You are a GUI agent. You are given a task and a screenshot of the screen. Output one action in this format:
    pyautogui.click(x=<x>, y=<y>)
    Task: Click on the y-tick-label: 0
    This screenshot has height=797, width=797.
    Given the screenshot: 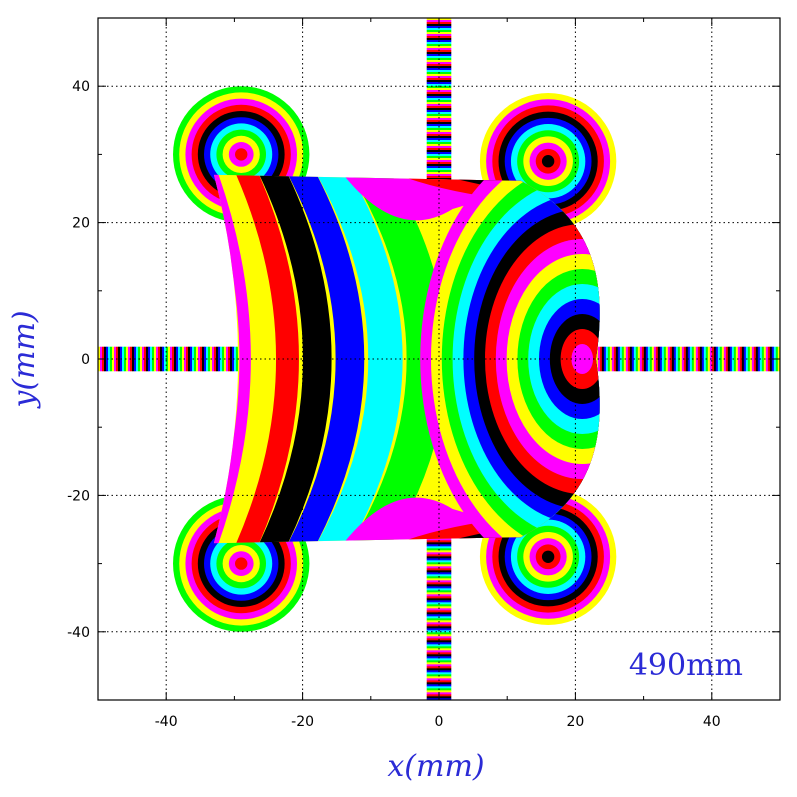 What is the action you would take?
    pyautogui.click(x=85, y=360)
    